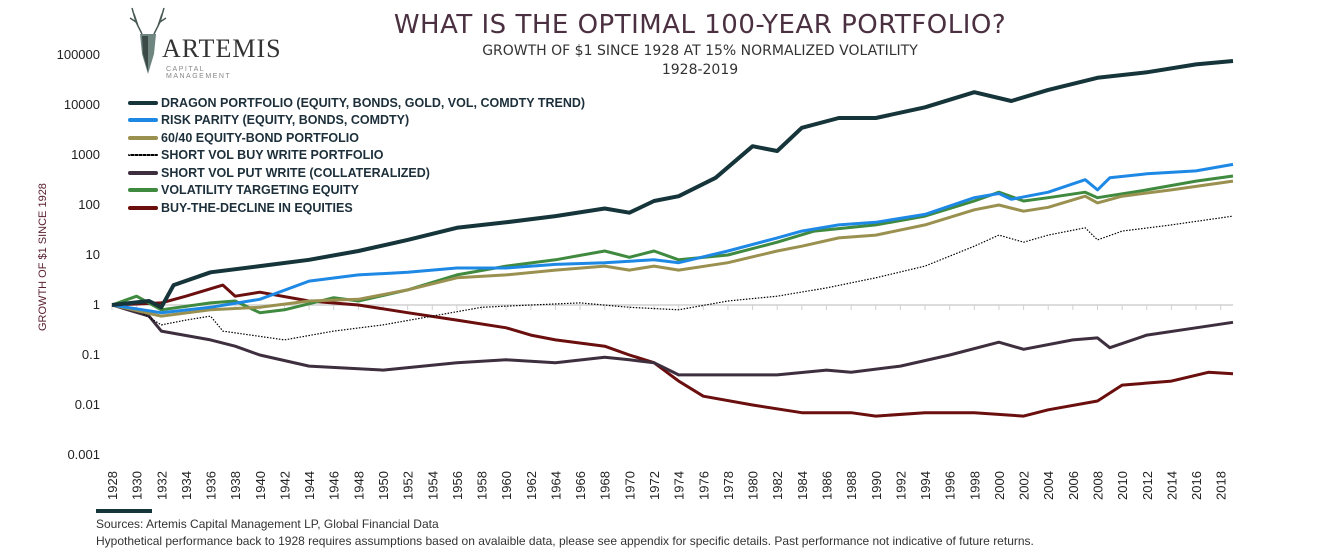 The width and height of the screenshot is (1326, 560). Describe the element at coordinates (999, 485) in the screenshot. I see `x-tick-label: 2000` at that location.